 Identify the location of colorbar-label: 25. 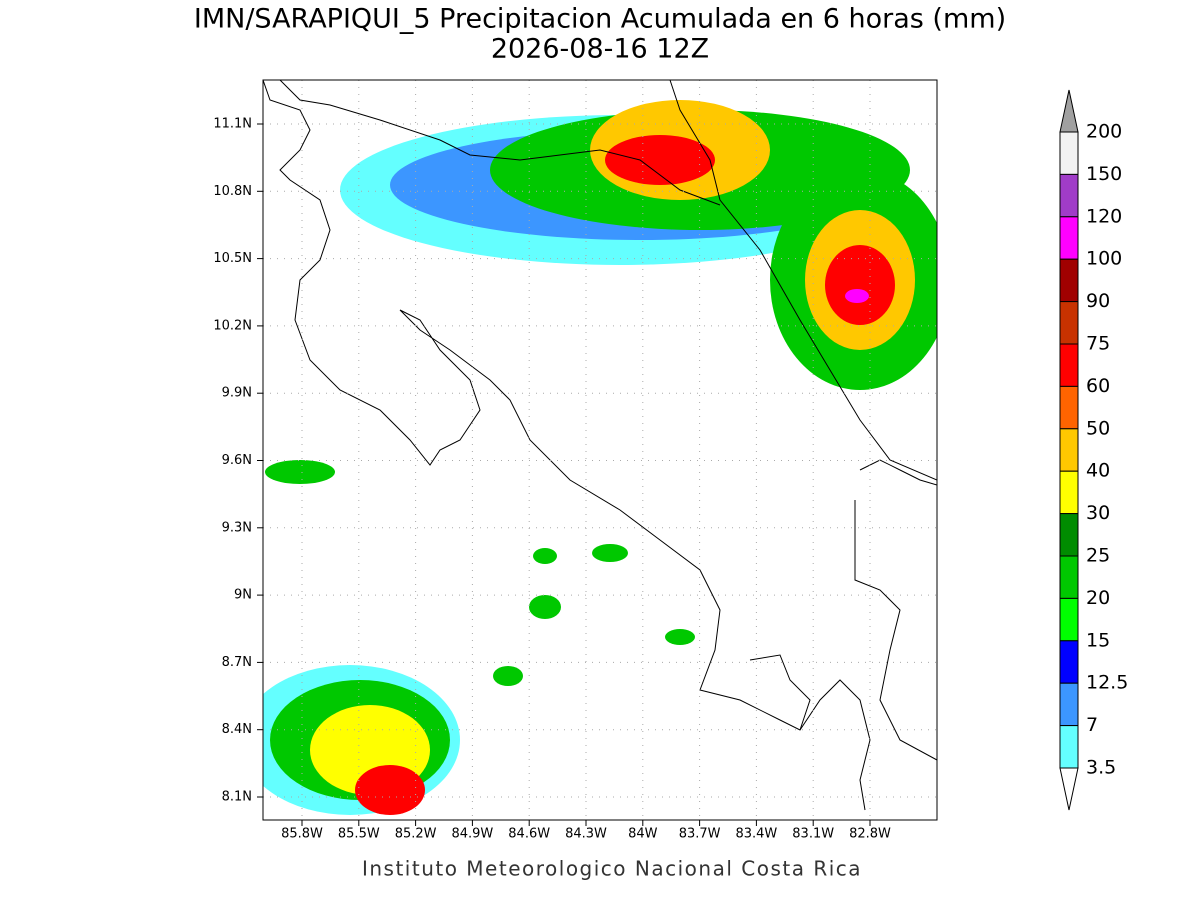
(1098, 556).